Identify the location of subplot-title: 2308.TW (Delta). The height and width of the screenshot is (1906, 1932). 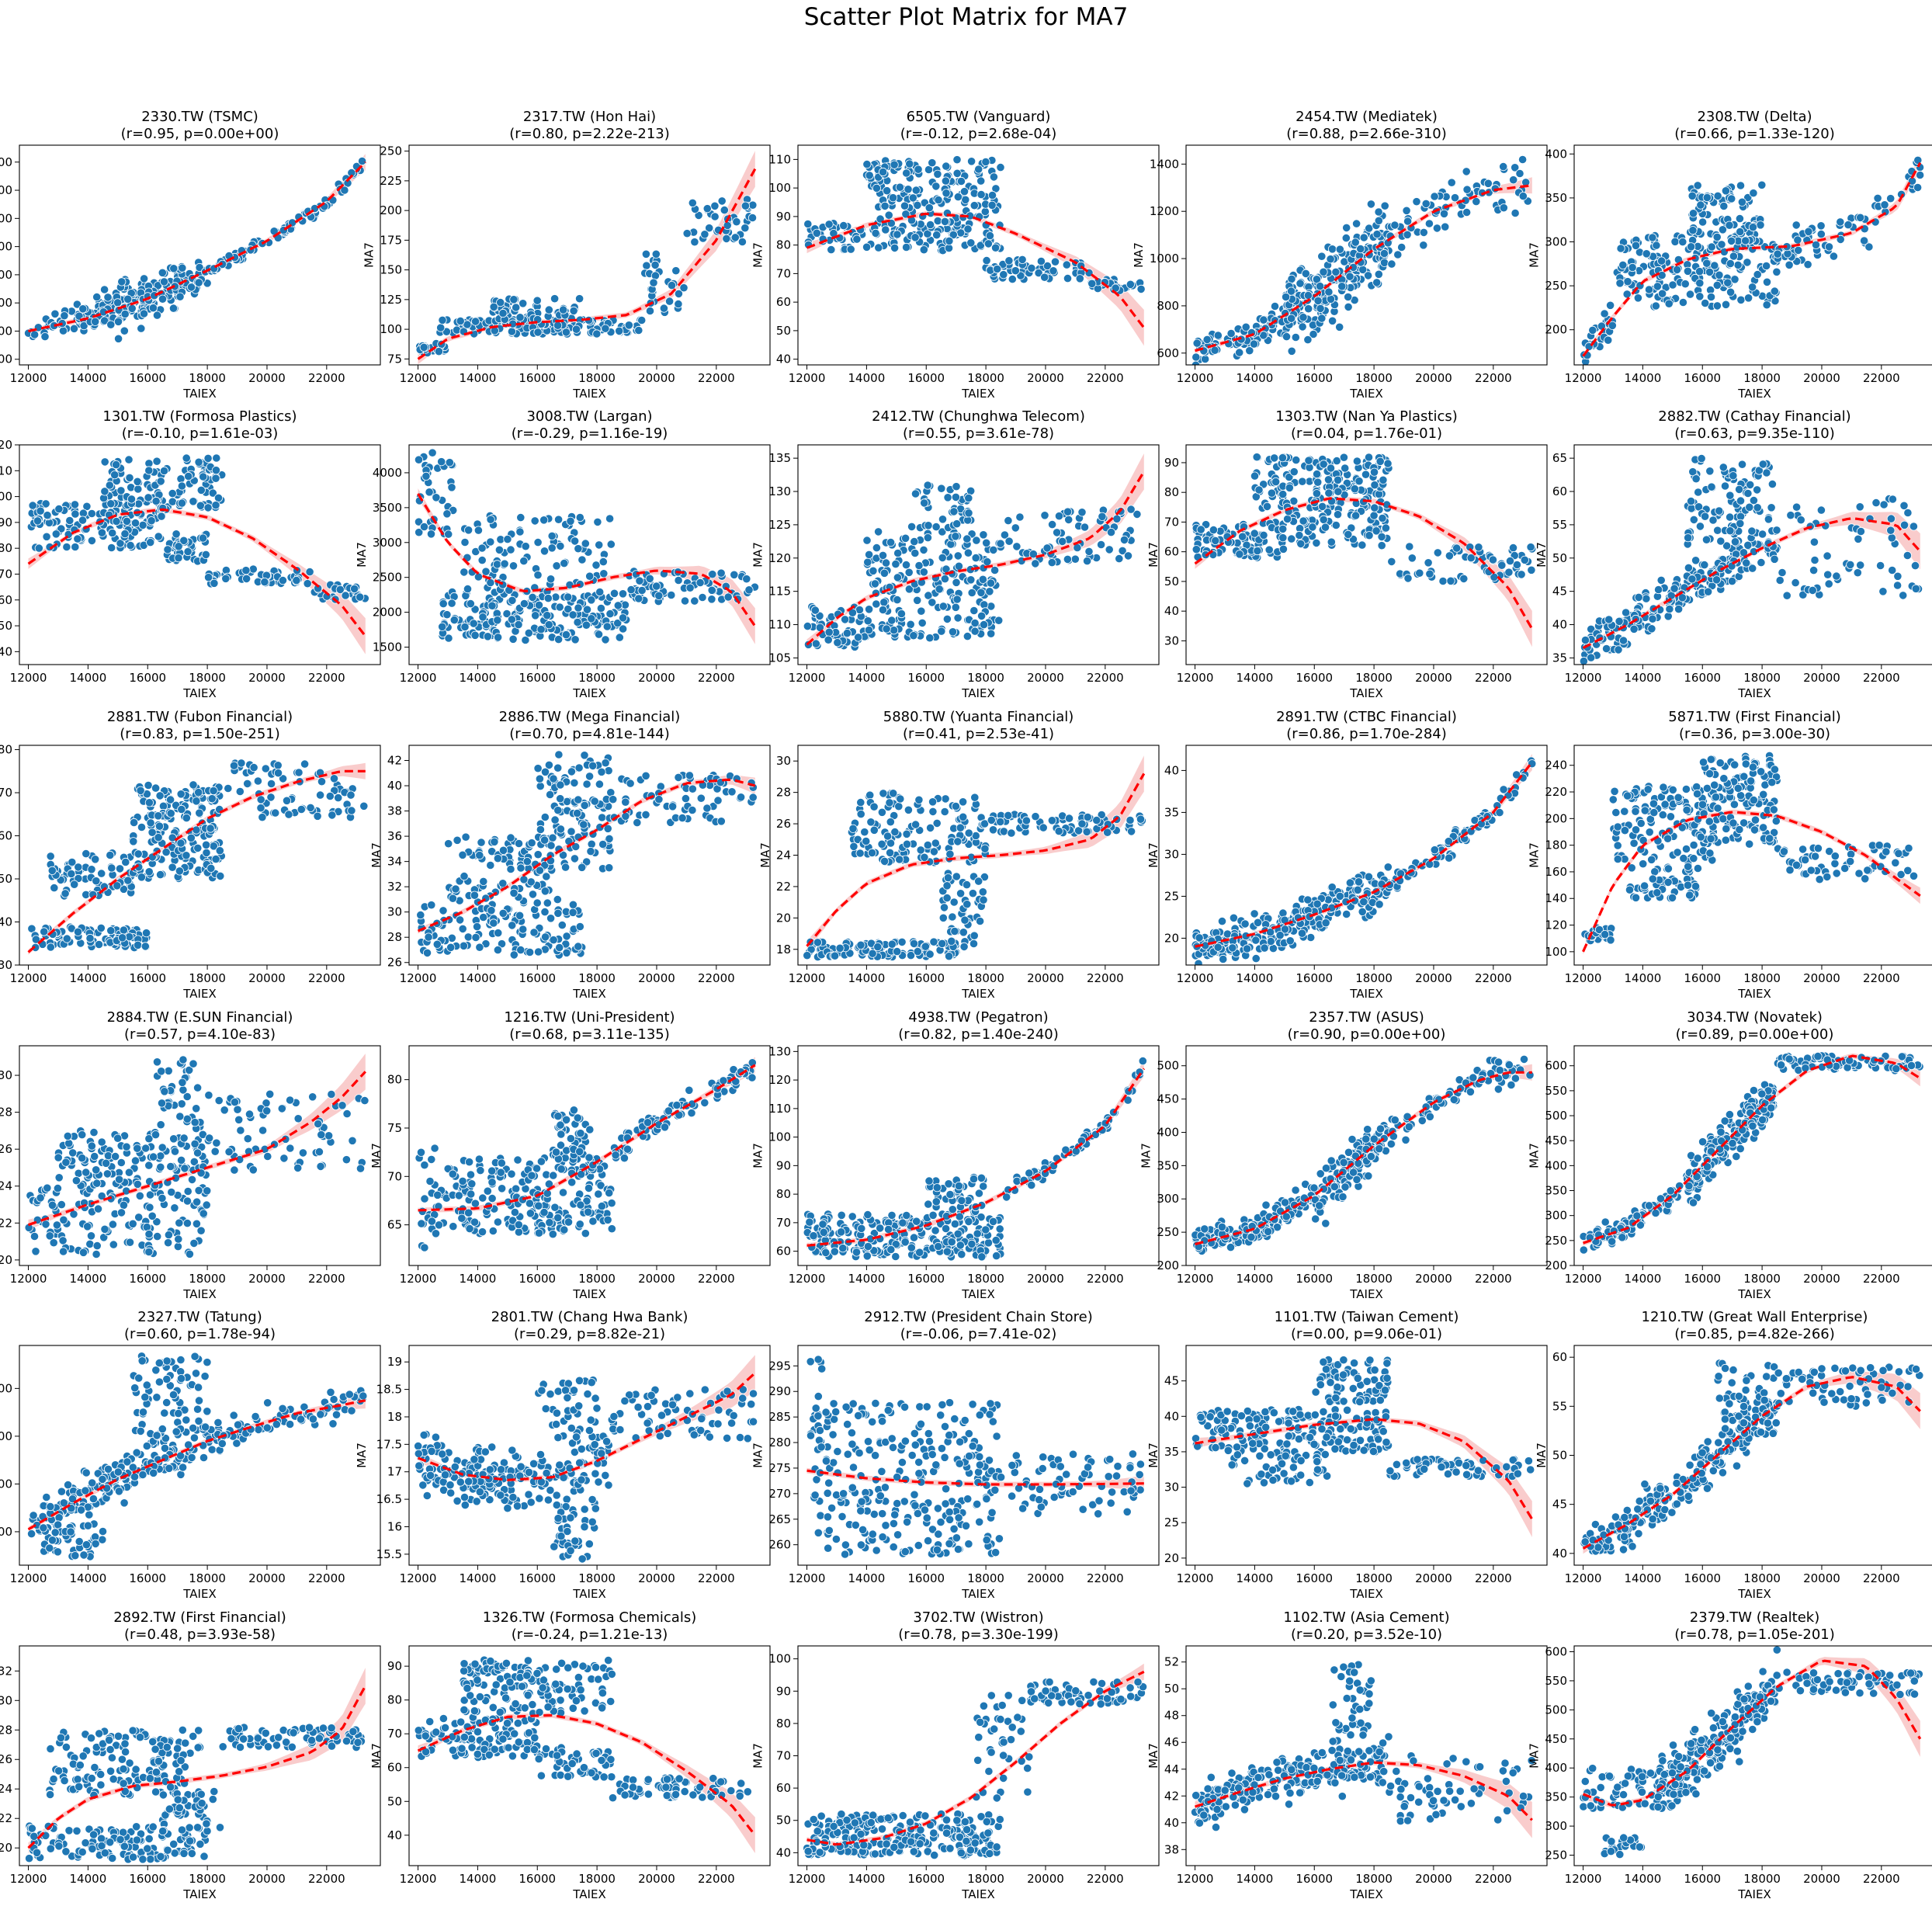
(1754, 117).